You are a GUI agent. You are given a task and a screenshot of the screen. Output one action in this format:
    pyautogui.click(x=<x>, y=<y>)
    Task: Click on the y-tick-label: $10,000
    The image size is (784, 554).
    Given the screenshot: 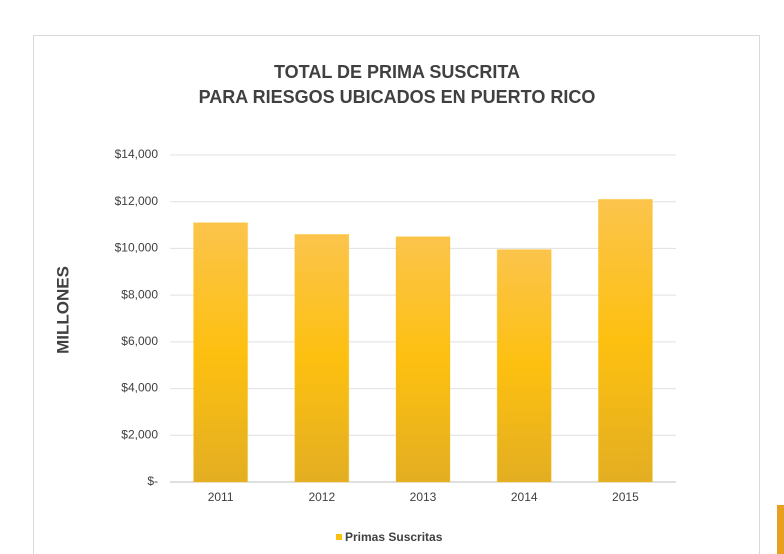 What is the action you would take?
    pyautogui.click(x=137, y=248)
    